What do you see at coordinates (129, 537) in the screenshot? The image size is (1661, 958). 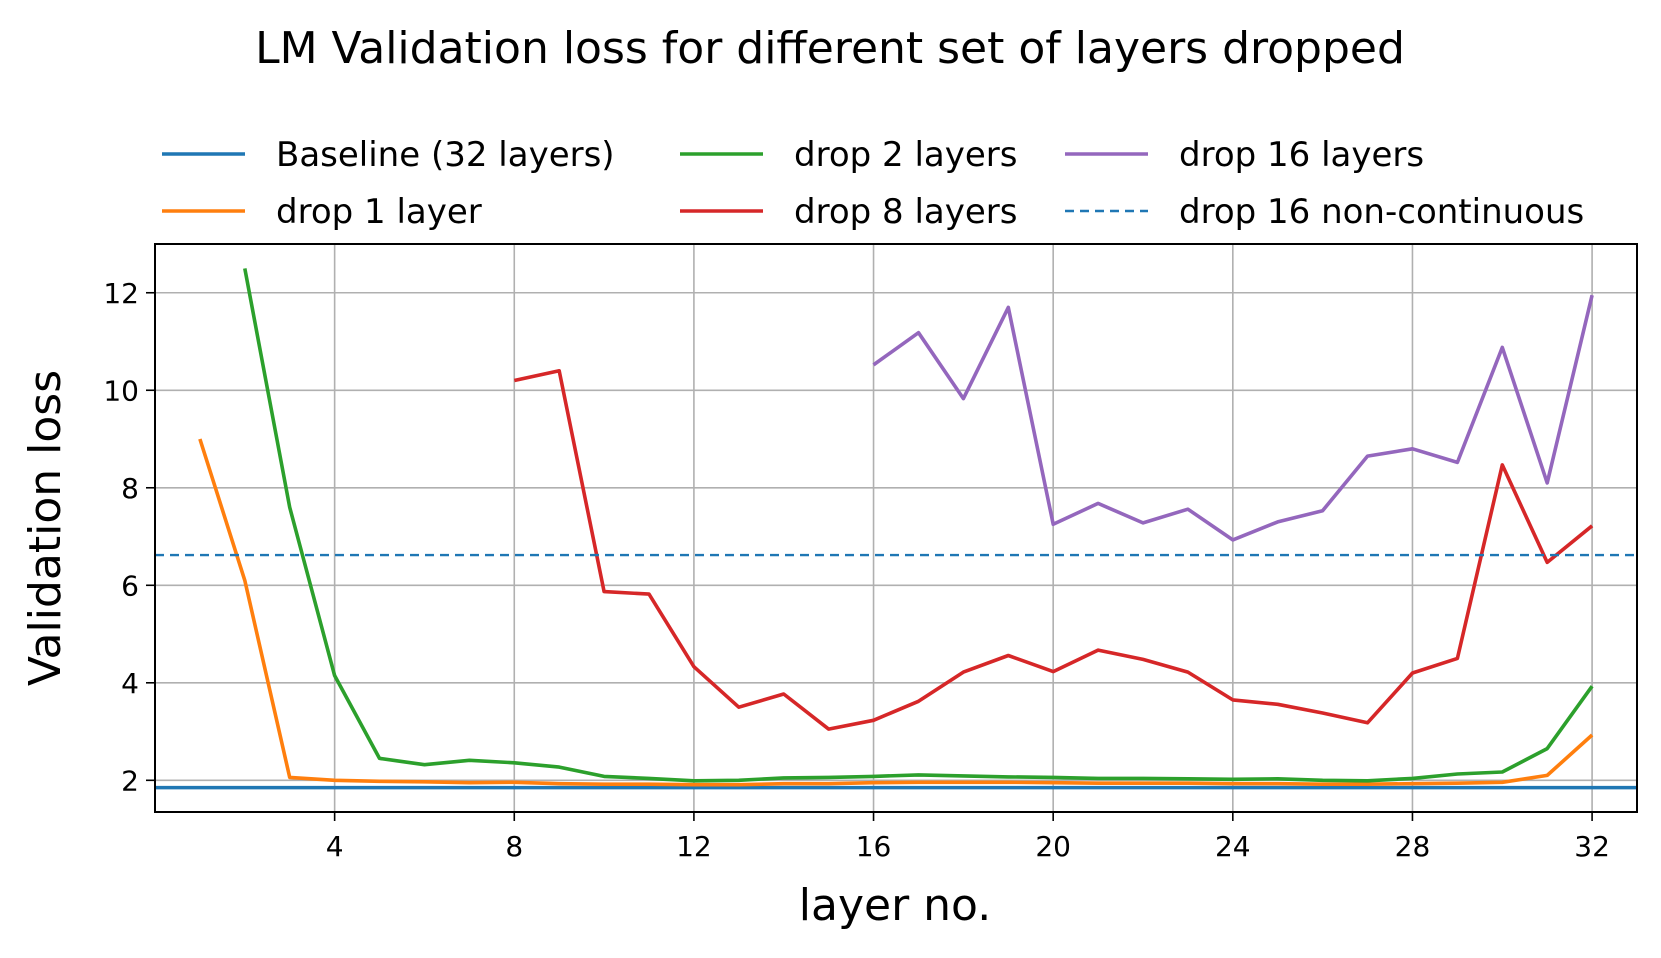 I see `y-axis: 2 4 6 8 10 12` at bounding box center [129, 537].